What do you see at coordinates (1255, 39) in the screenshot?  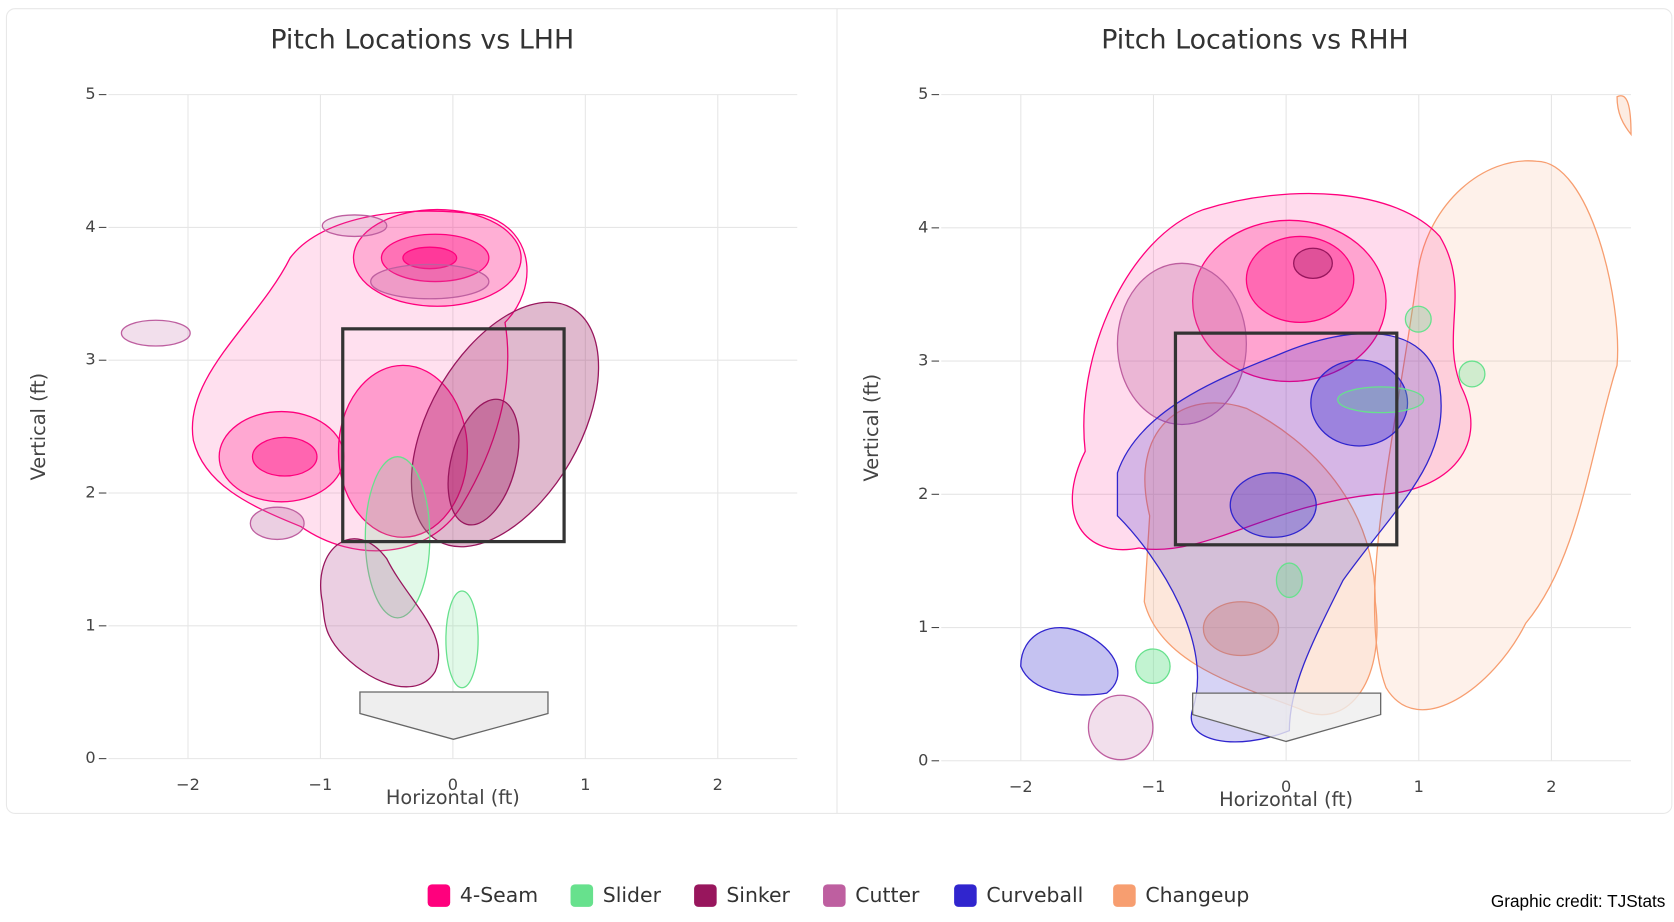 I see `chart-title: Pitch Locations vs RHH` at bounding box center [1255, 39].